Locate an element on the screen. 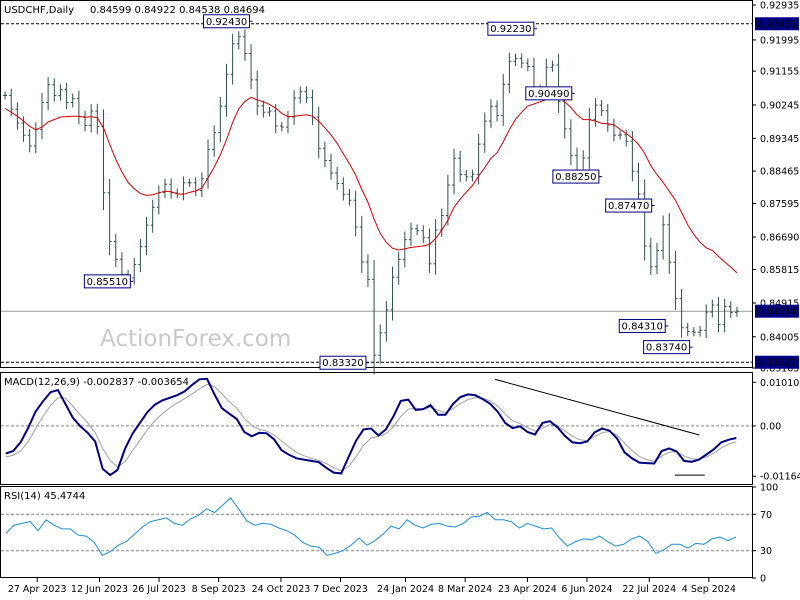 The width and height of the screenshot is (800, 600). annotation-text: 0.83740 is located at coordinates (666, 348).